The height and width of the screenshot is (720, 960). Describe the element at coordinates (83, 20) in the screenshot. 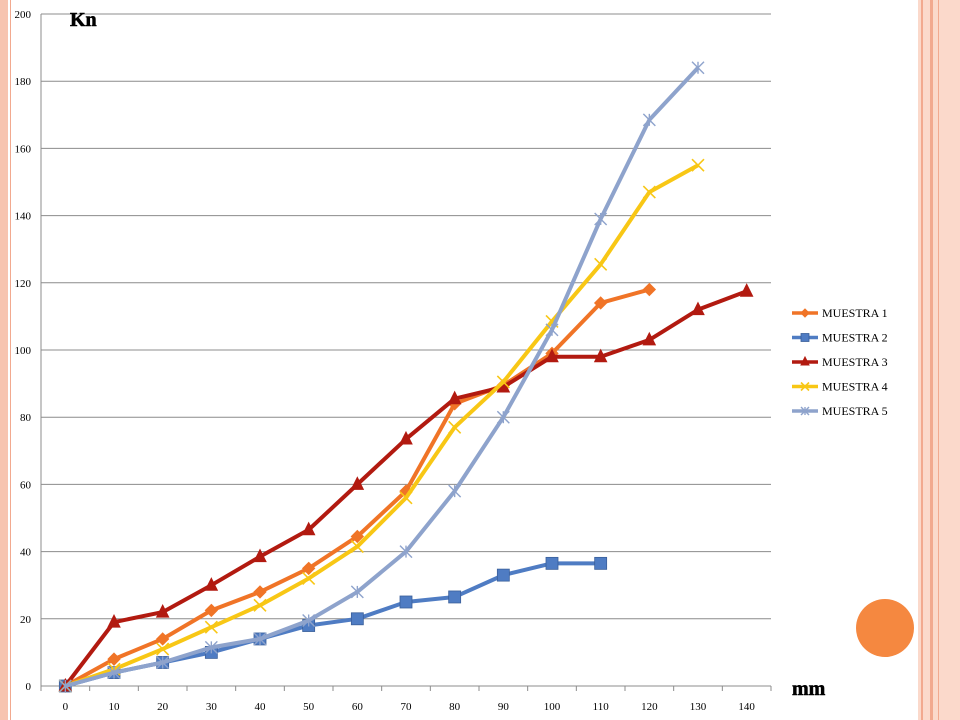

I see `y-axis-label: Kn` at that location.